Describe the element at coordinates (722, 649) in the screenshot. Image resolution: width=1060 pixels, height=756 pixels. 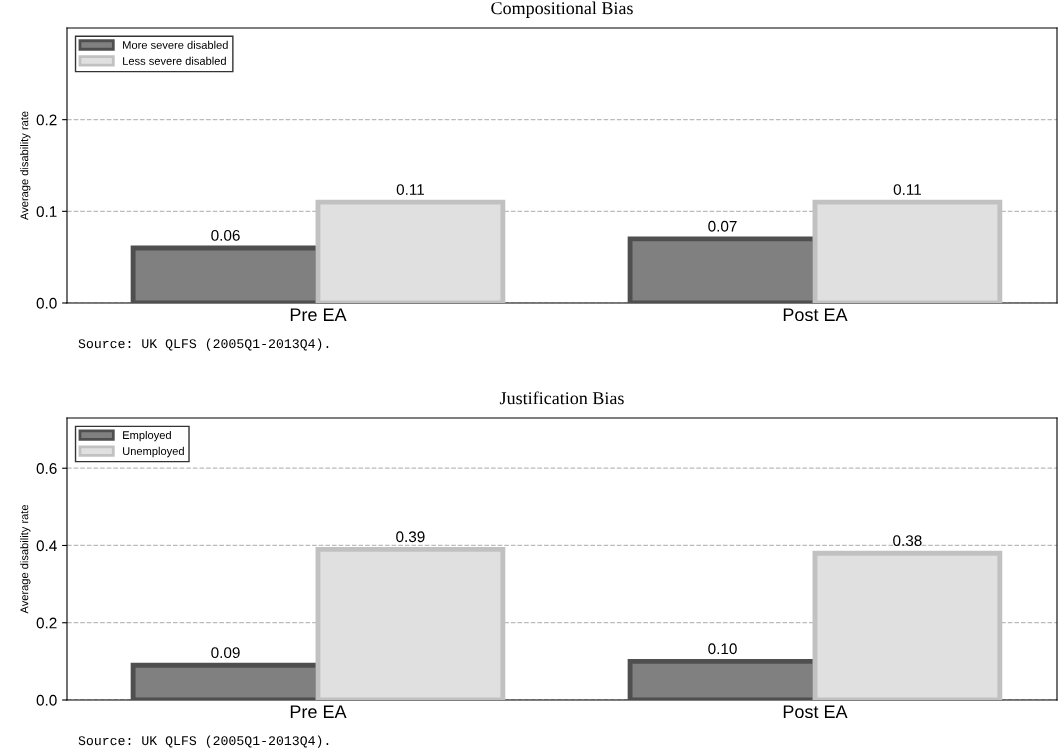
I see `data-label: 0.10` at that location.